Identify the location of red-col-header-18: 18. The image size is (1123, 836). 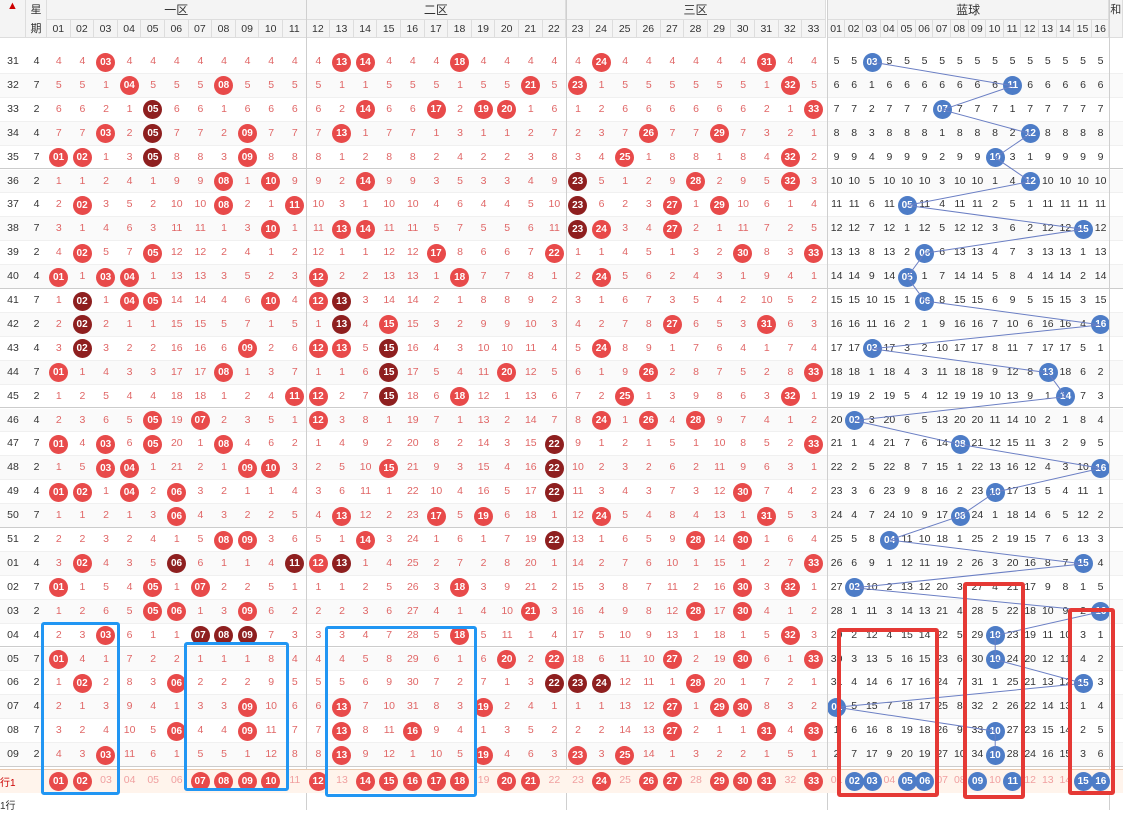
(460, 29).